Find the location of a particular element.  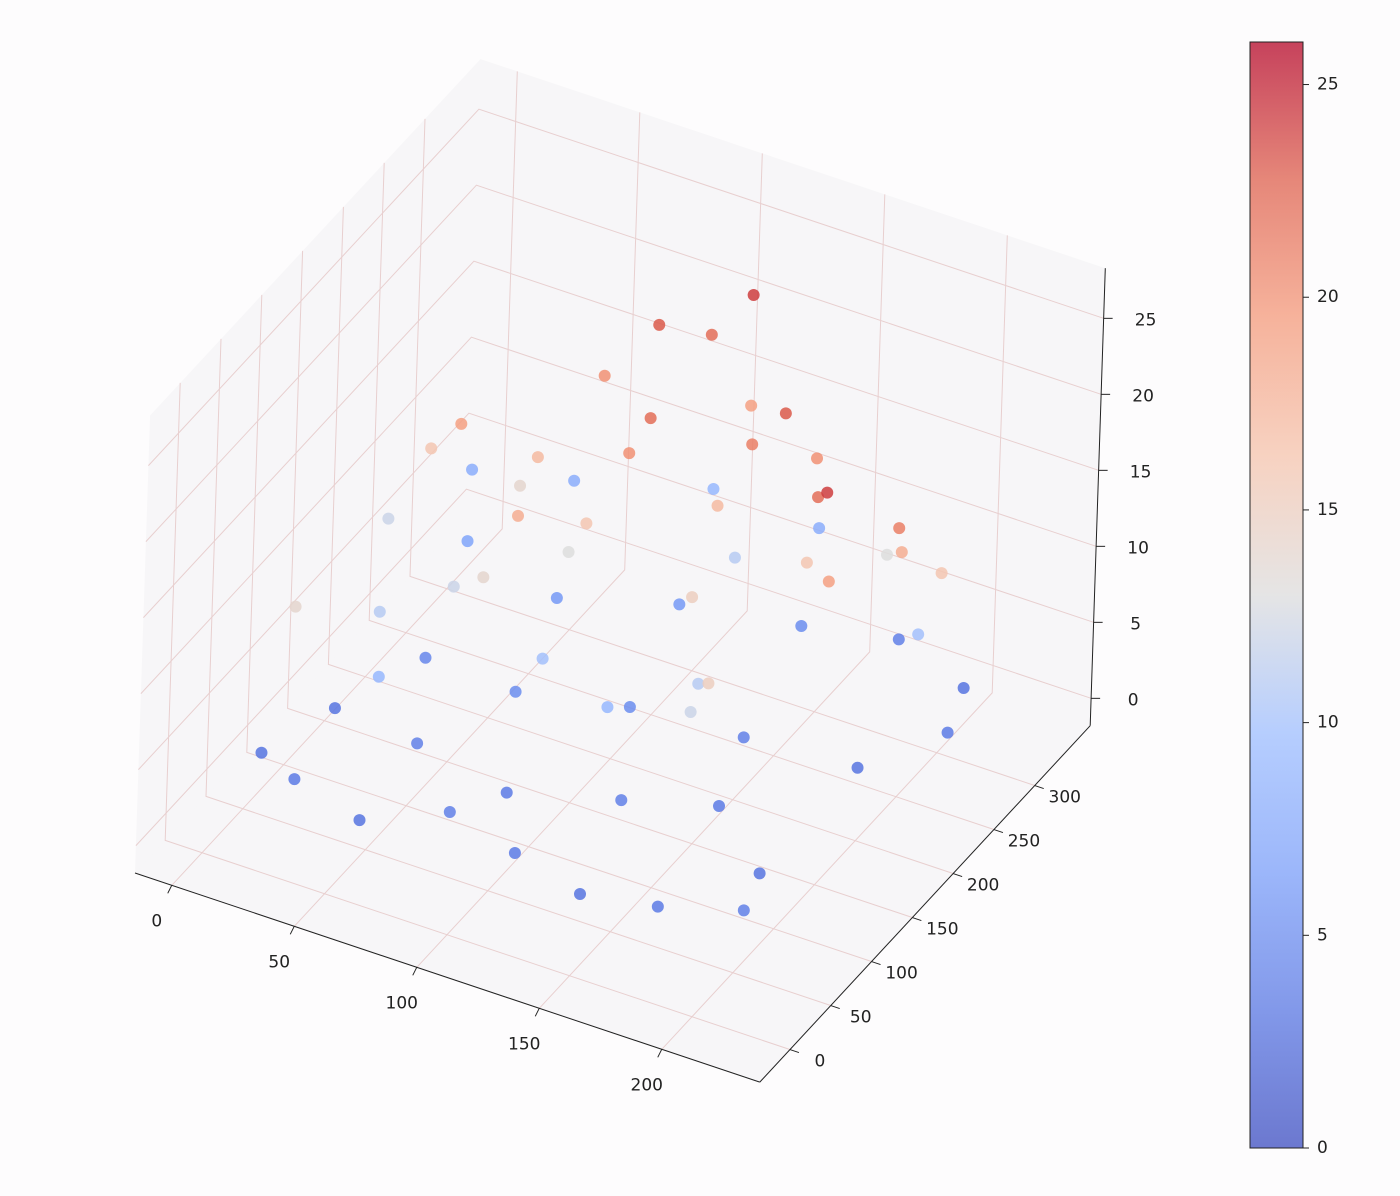

z-axis is located at coordinates (1097, 497).